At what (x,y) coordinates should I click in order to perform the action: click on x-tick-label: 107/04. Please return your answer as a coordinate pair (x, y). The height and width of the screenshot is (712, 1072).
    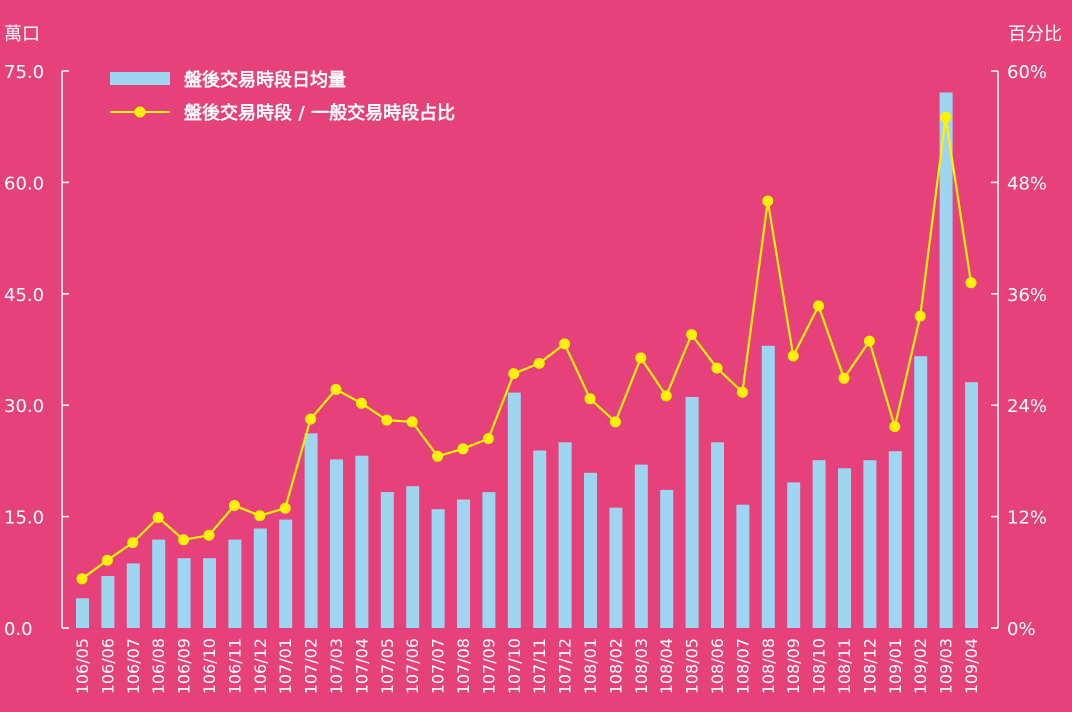
    Looking at the image, I should click on (361, 666).